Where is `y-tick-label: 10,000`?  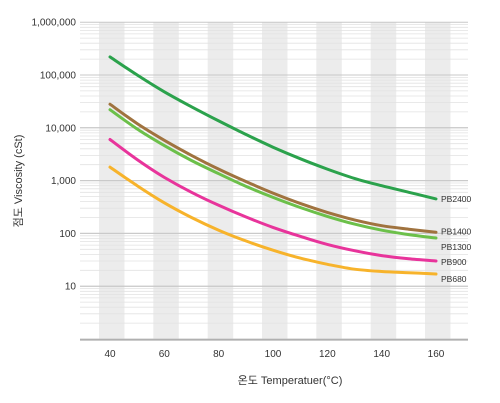 y-tick-label: 10,000 is located at coordinates (60, 128).